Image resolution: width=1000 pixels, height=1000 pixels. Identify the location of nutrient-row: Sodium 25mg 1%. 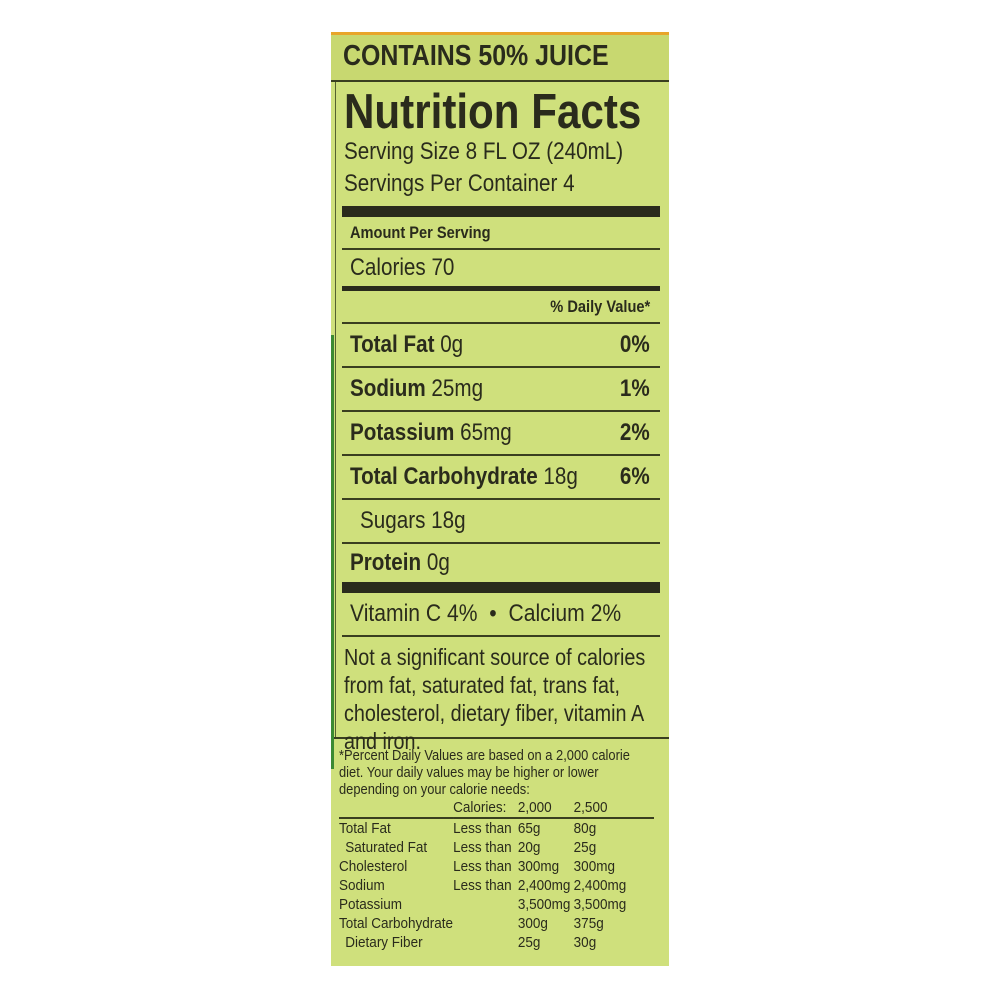
(501, 390).